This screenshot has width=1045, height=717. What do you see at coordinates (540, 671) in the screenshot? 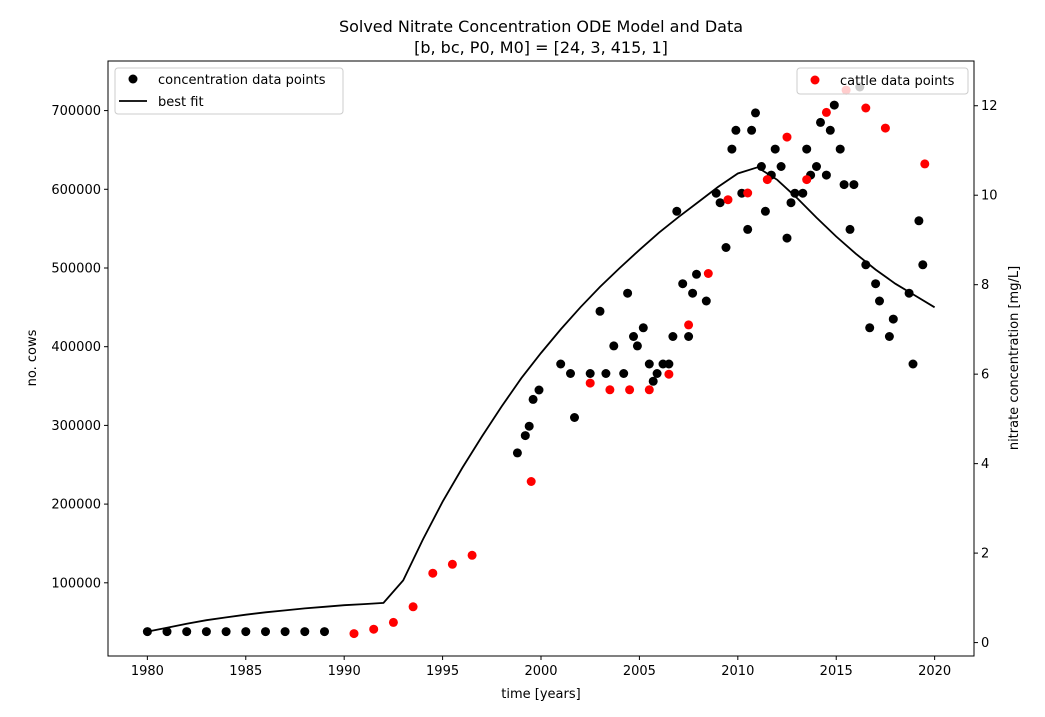
I see `x-tick-label: 2000` at bounding box center [540, 671].